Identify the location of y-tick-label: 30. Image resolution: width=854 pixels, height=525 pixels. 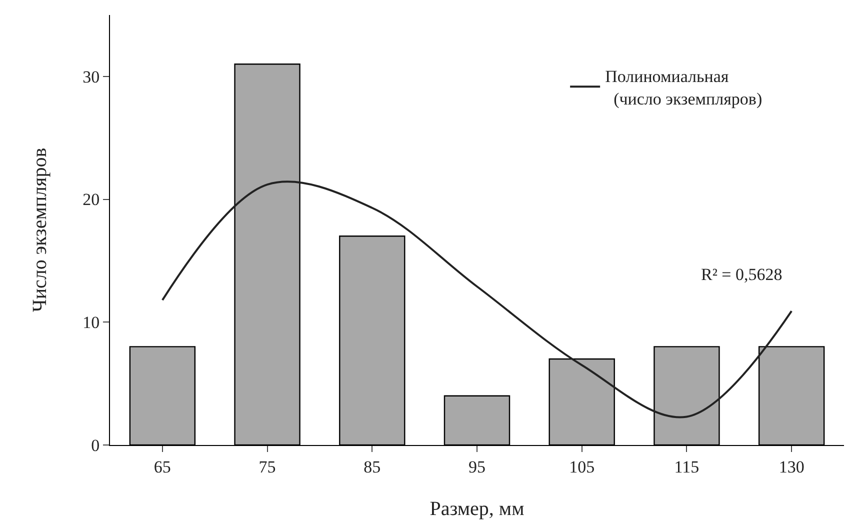
(91, 76).